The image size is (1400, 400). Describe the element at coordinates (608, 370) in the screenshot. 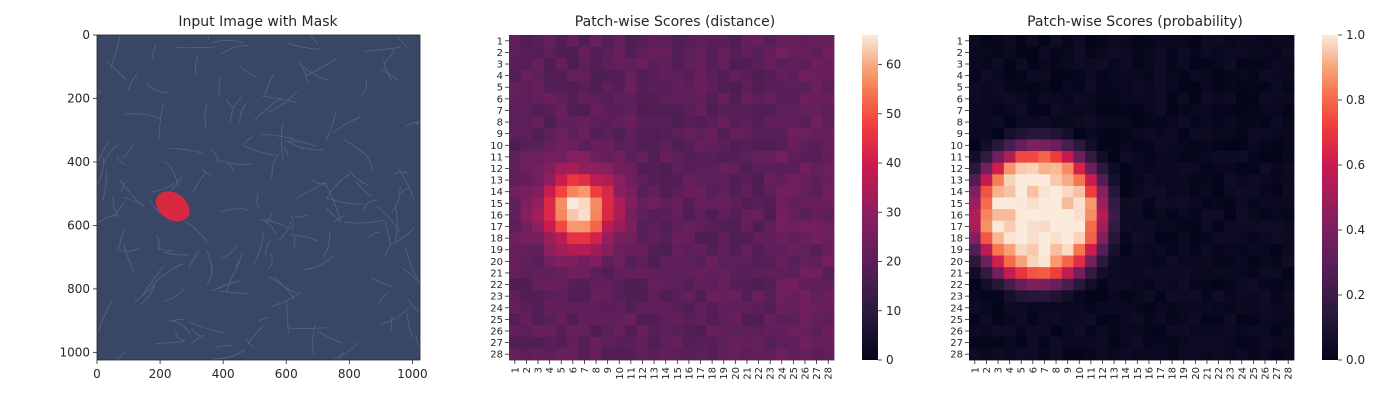

I see `heatmap-x-tick-label: 9` at that location.